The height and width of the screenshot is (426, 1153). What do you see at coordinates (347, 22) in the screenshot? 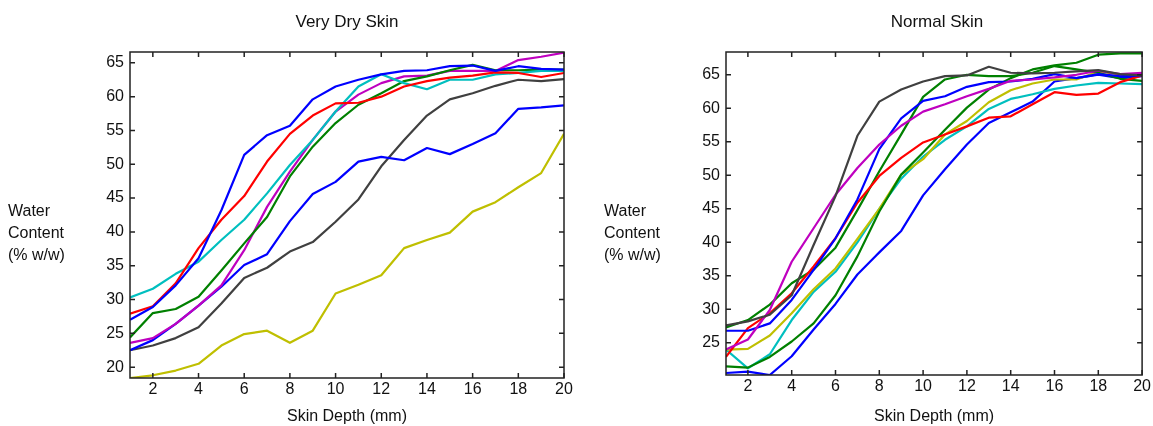
I see `chart-title: Very Dry Skin` at bounding box center [347, 22].